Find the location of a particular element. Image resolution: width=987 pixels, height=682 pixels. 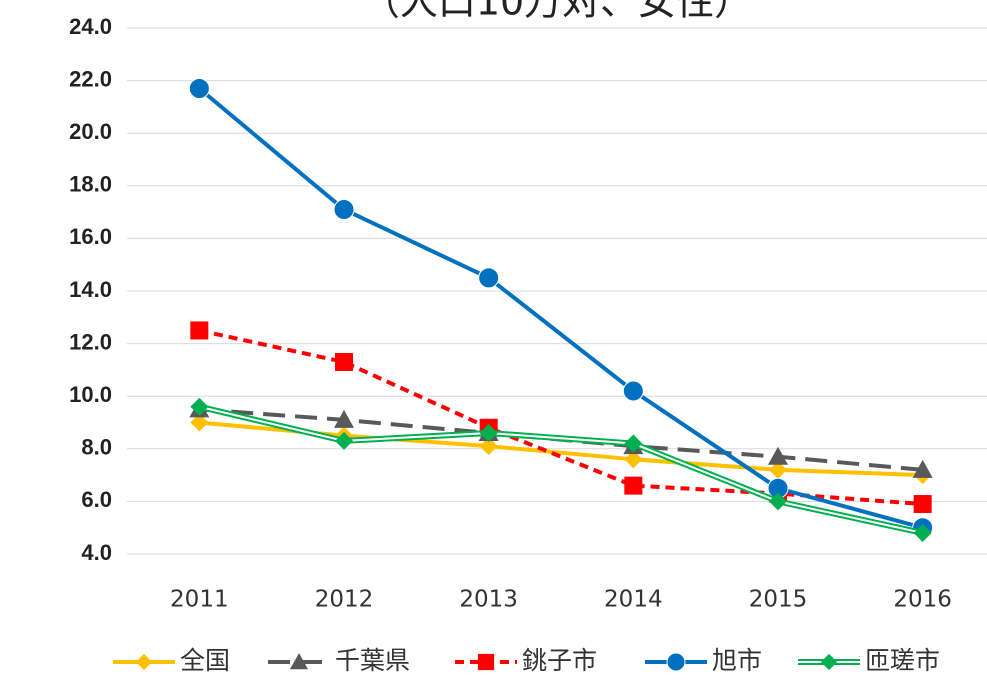

y-tick-label: 22.0 is located at coordinates (90, 78).